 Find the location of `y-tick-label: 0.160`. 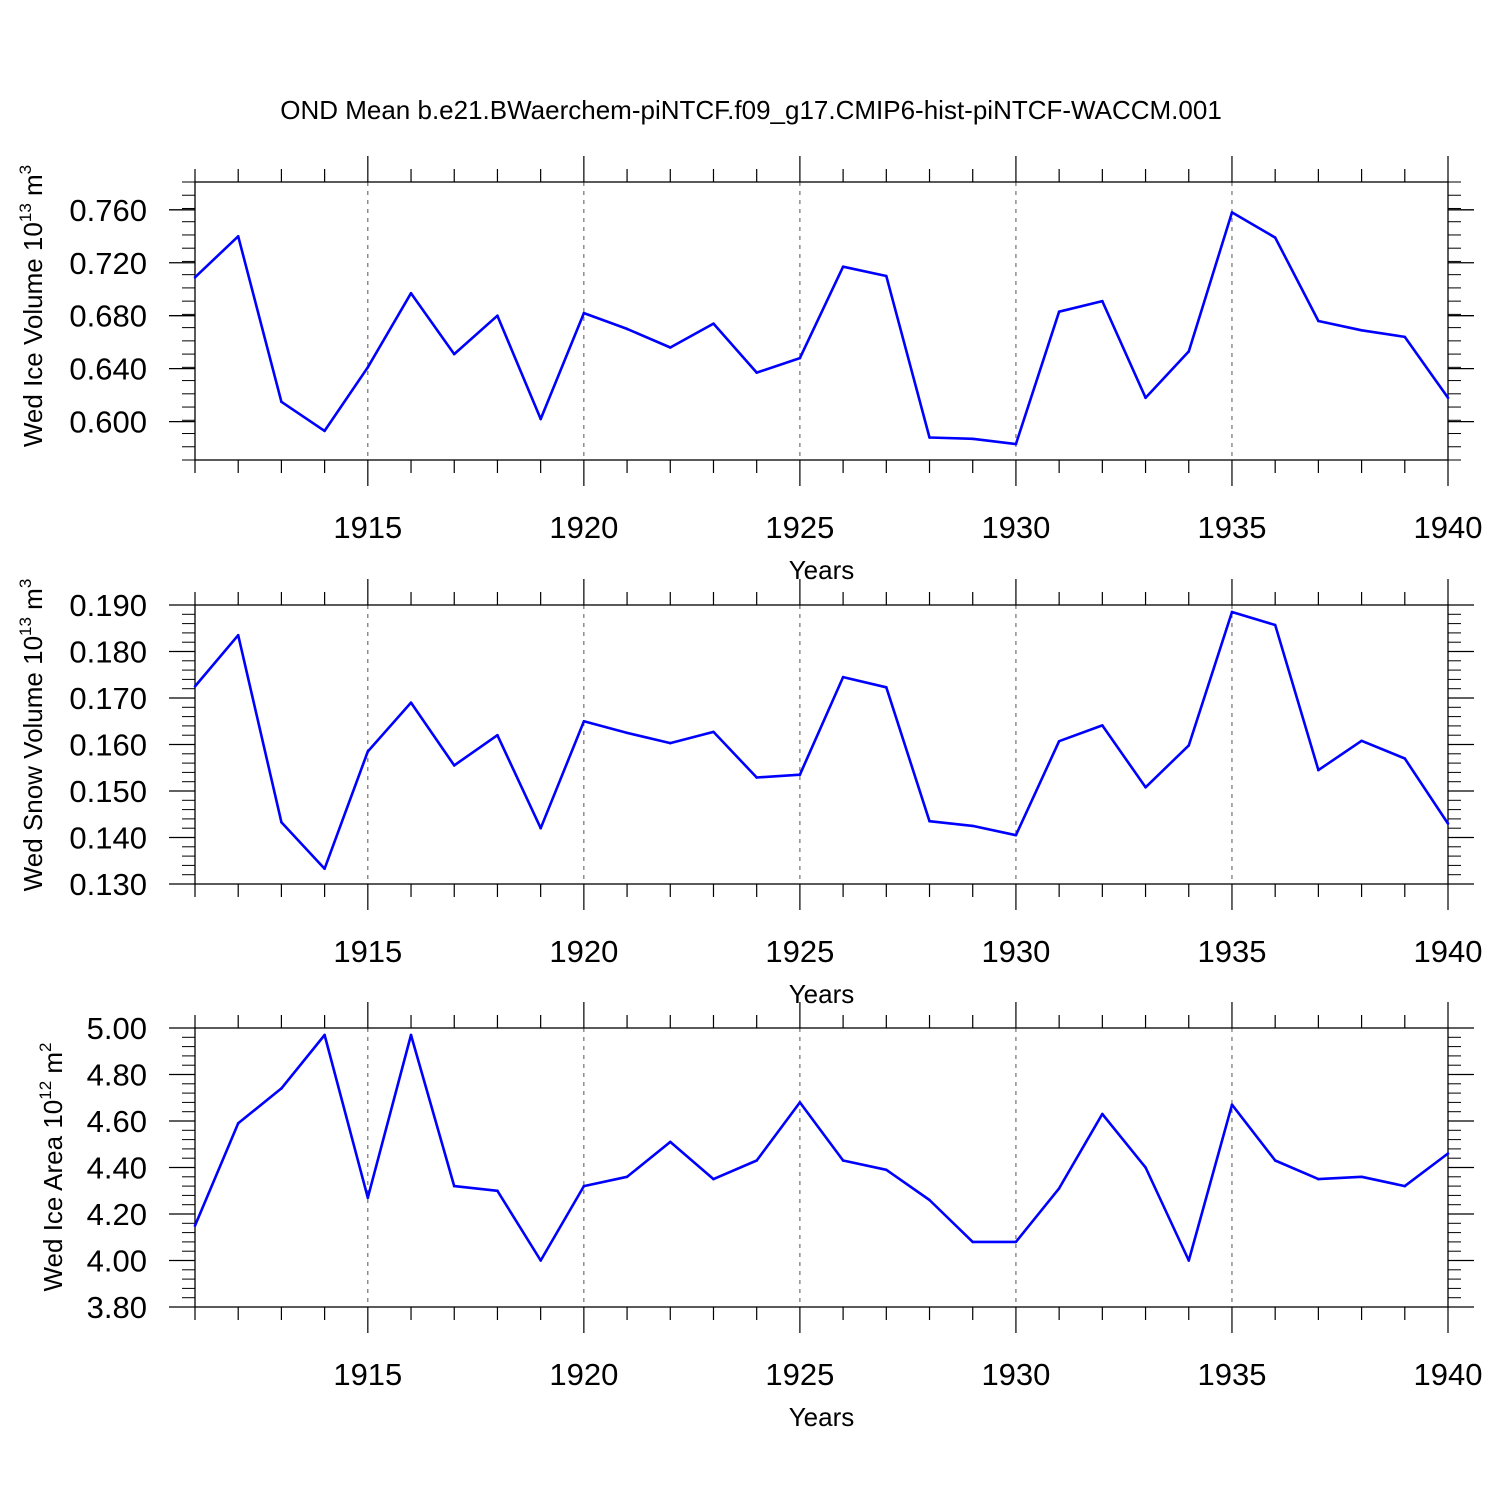

y-tick-label: 0.160 is located at coordinates (108, 745).